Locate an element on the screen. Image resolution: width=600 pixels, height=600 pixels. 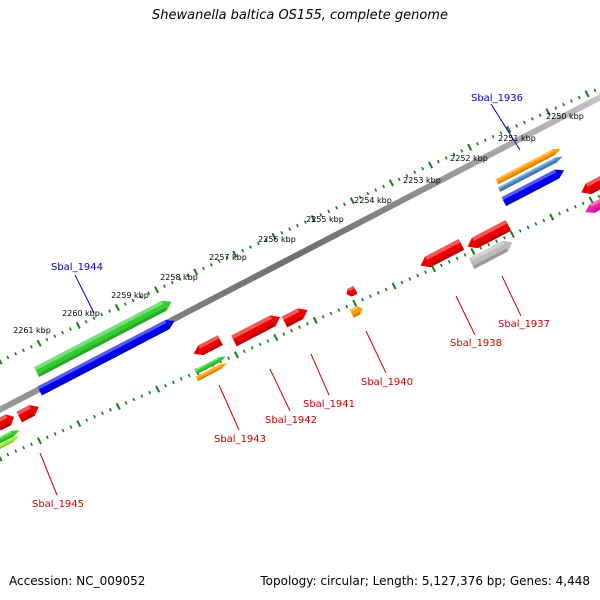
gene-sbal-1941-highlight is located at coordinates (290, 314).